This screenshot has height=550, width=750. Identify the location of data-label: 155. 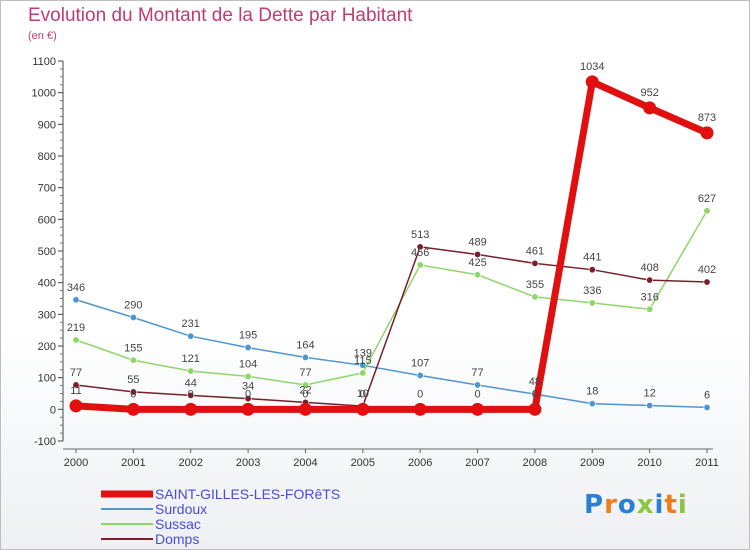
(133, 348).